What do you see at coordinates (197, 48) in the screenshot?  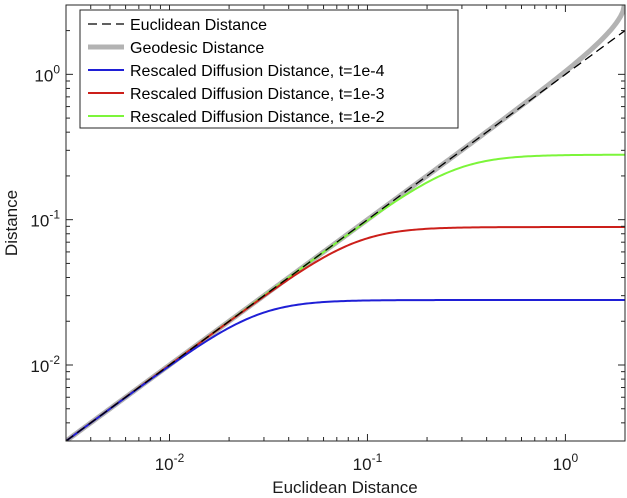 I see `legend-label-1: Geodesic Distance` at bounding box center [197, 48].